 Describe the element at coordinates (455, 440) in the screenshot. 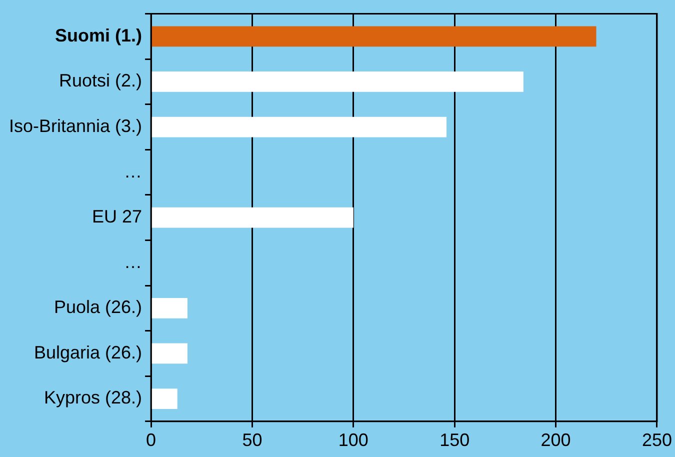

I see `x-tick-label: 150` at that location.